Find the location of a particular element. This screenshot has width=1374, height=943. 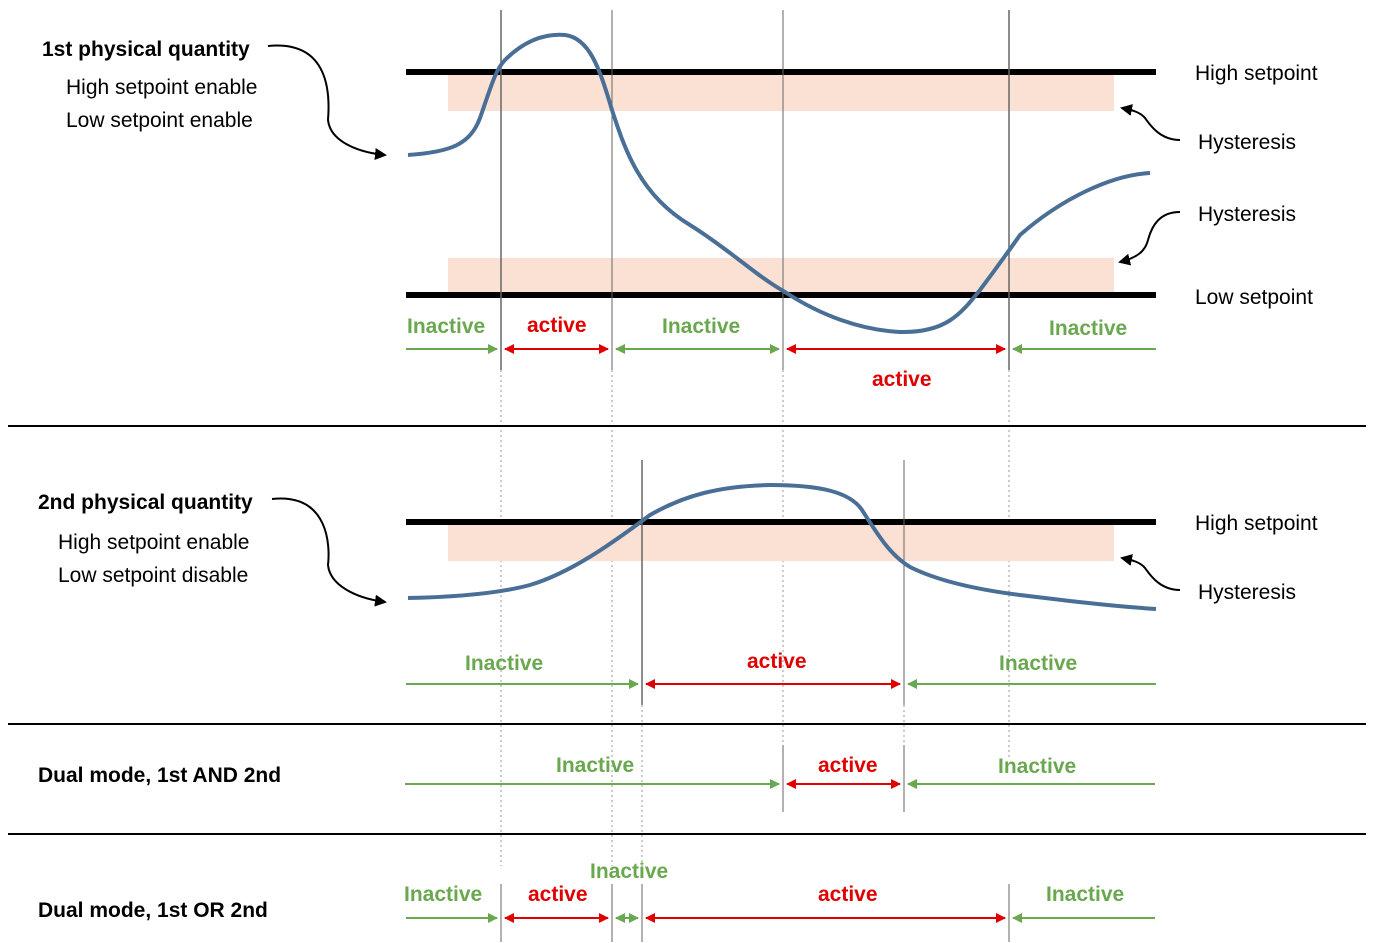

hysteresis-label-upper: Hysteresis is located at coordinates (1247, 142).